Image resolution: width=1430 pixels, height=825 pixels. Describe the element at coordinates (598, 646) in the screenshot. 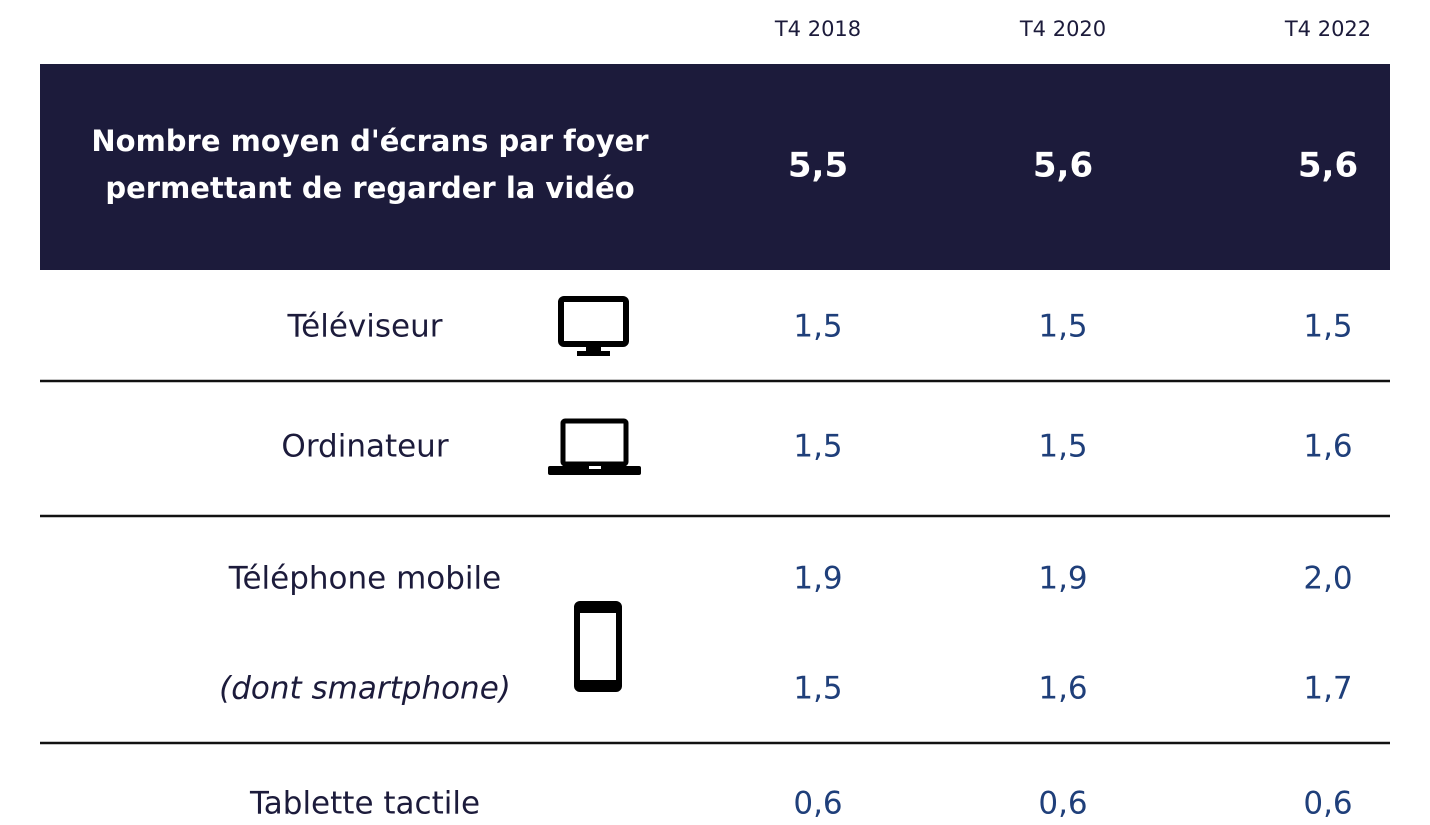

I see `phone-icon` at that location.